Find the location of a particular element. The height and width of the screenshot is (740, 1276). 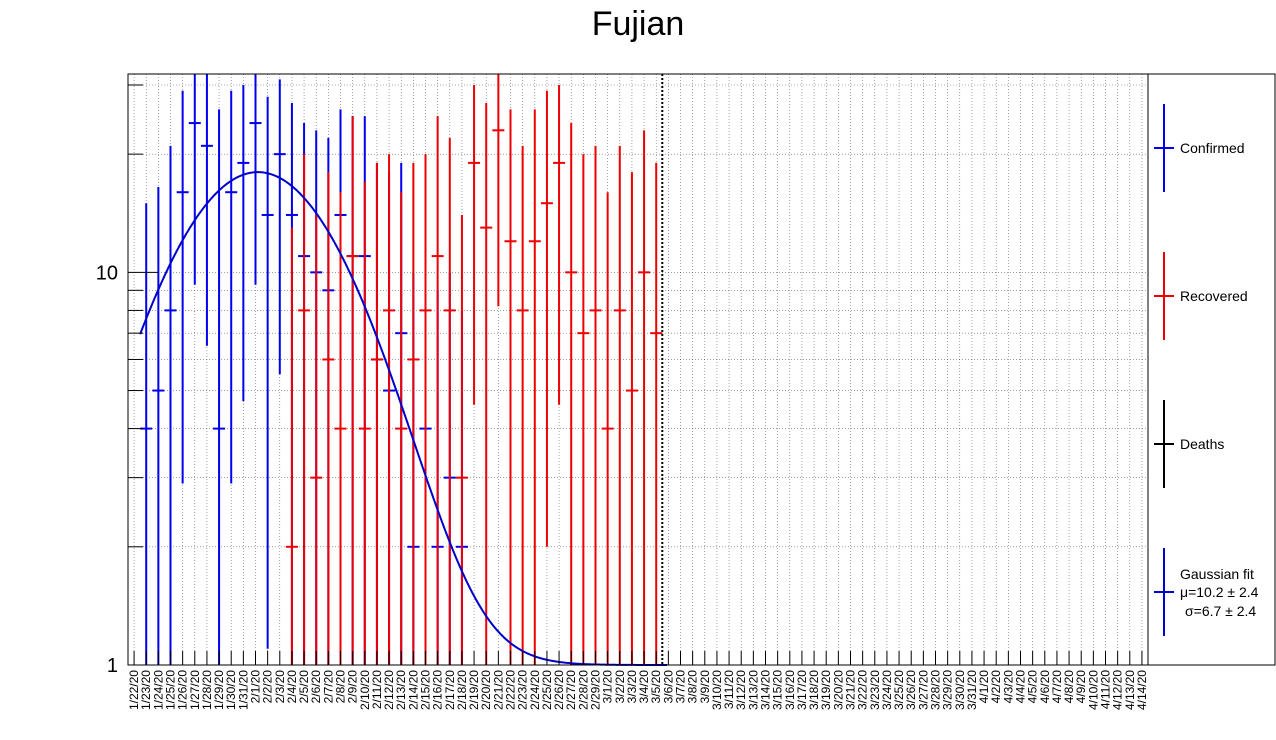

x-tick-label: 3/1/20 is located at coordinates (608, 687).